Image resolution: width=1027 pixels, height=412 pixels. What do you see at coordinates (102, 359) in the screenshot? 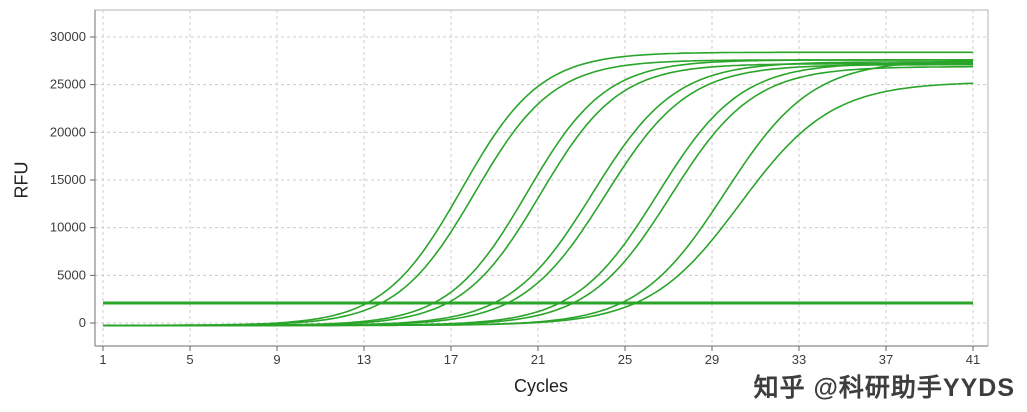
I see `x-tick-label: 1` at bounding box center [102, 359].